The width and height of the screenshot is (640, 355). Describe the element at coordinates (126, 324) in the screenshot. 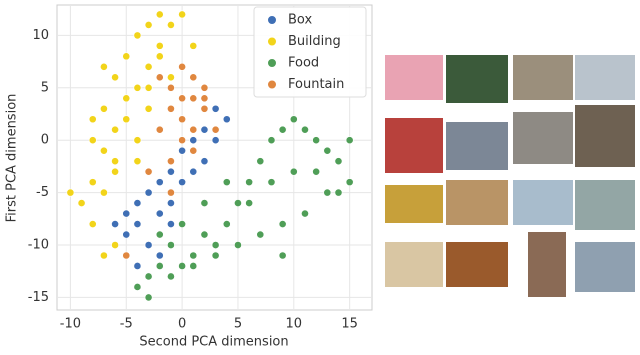

I see `x-tick-label: -5` at that location.